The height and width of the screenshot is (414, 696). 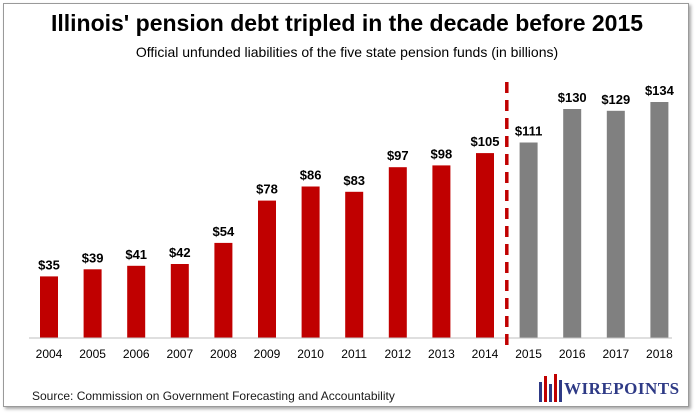 What do you see at coordinates (659, 354) in the screenshot?
I see `tick-label-2018: 2018` at bounding box center [659, 354].